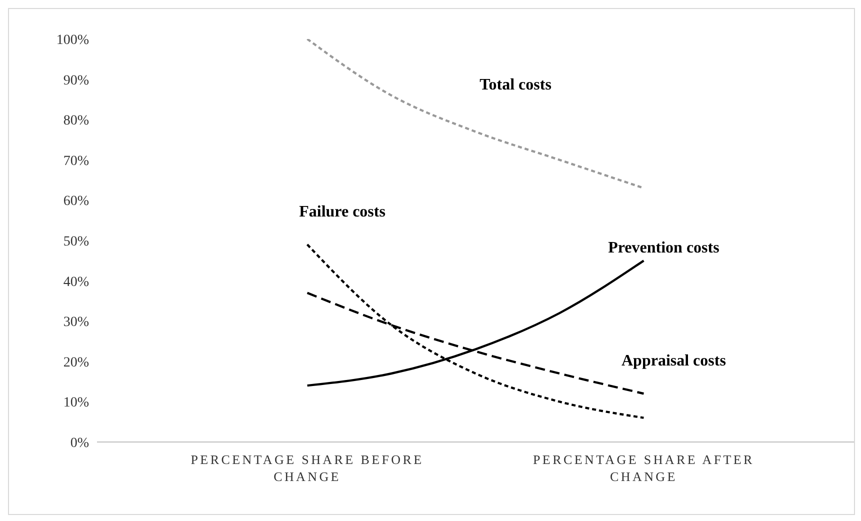 The height and width of the screenshot is (521, 861). I want to click on series-label: Appraisal costs, so click(673, 361).